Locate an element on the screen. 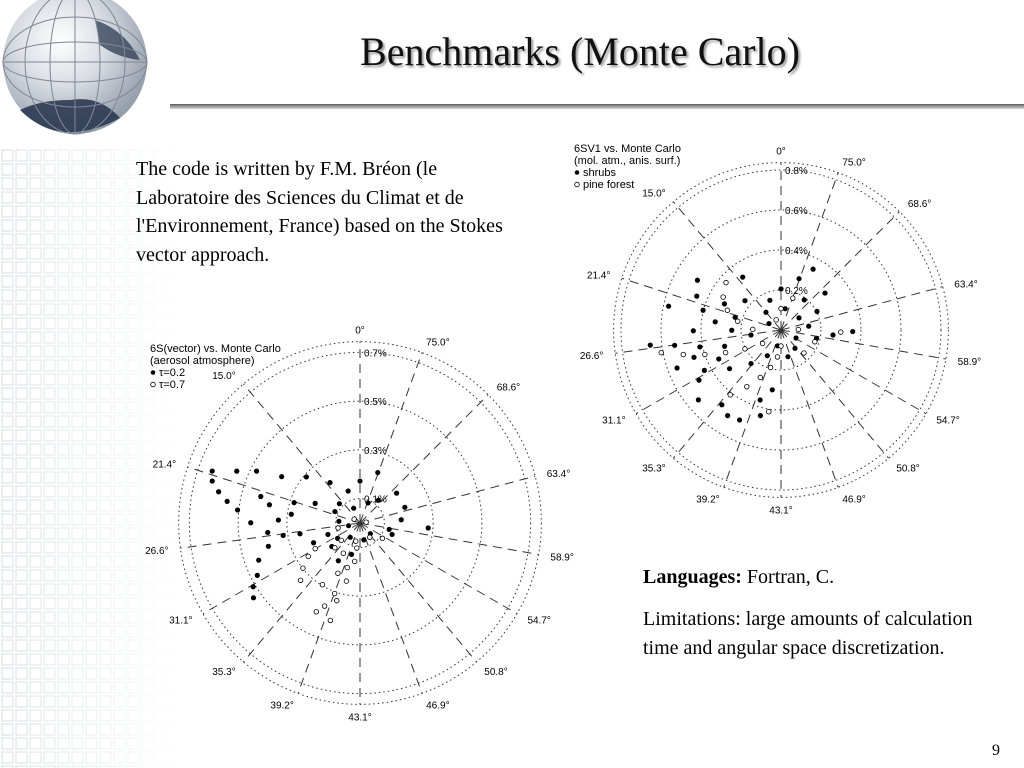 The height and width of the screenshot is (768, 1024). globe-logo is located at coordinates (75, 67).